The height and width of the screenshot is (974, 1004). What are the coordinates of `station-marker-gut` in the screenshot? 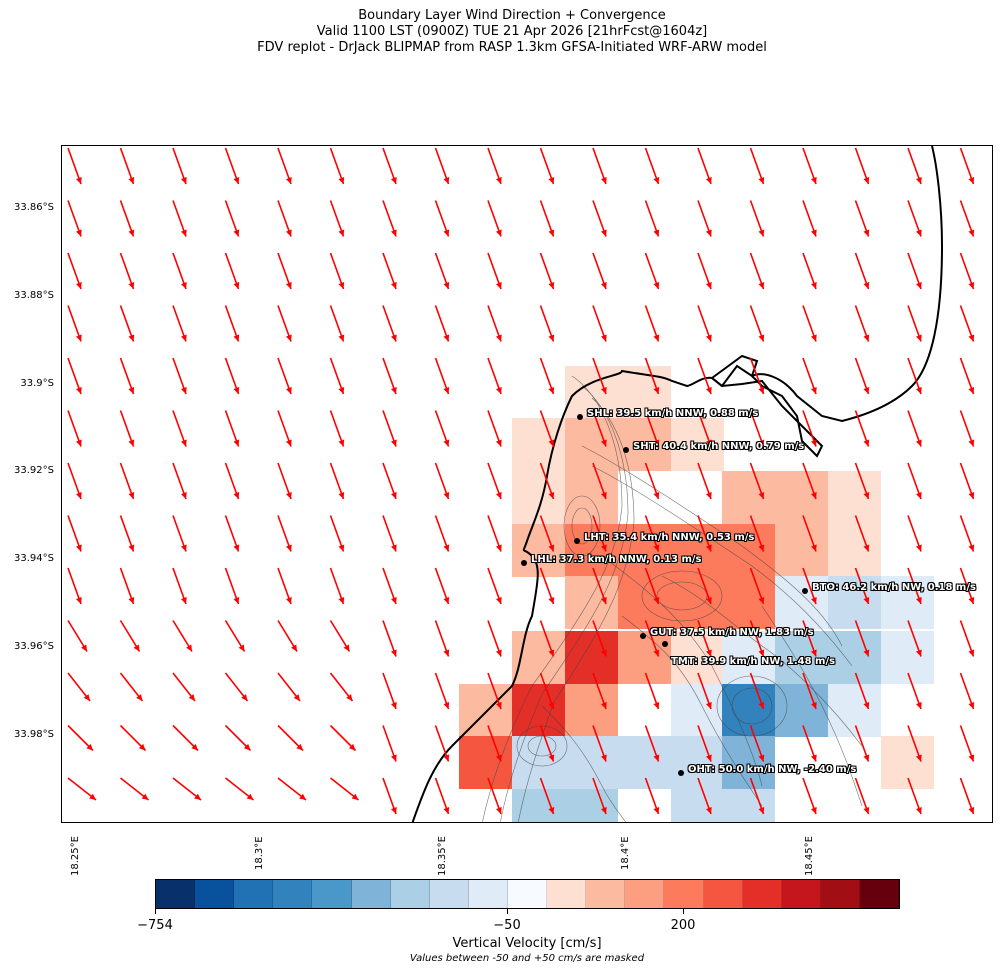 It's located at (643, 636).